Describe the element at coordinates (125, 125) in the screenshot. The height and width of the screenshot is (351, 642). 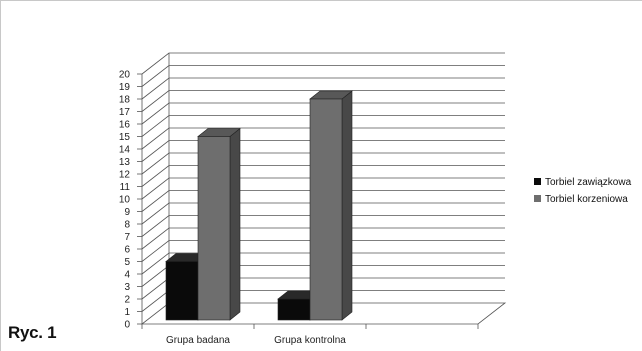
I see `y-tick-label: 16` at that location.